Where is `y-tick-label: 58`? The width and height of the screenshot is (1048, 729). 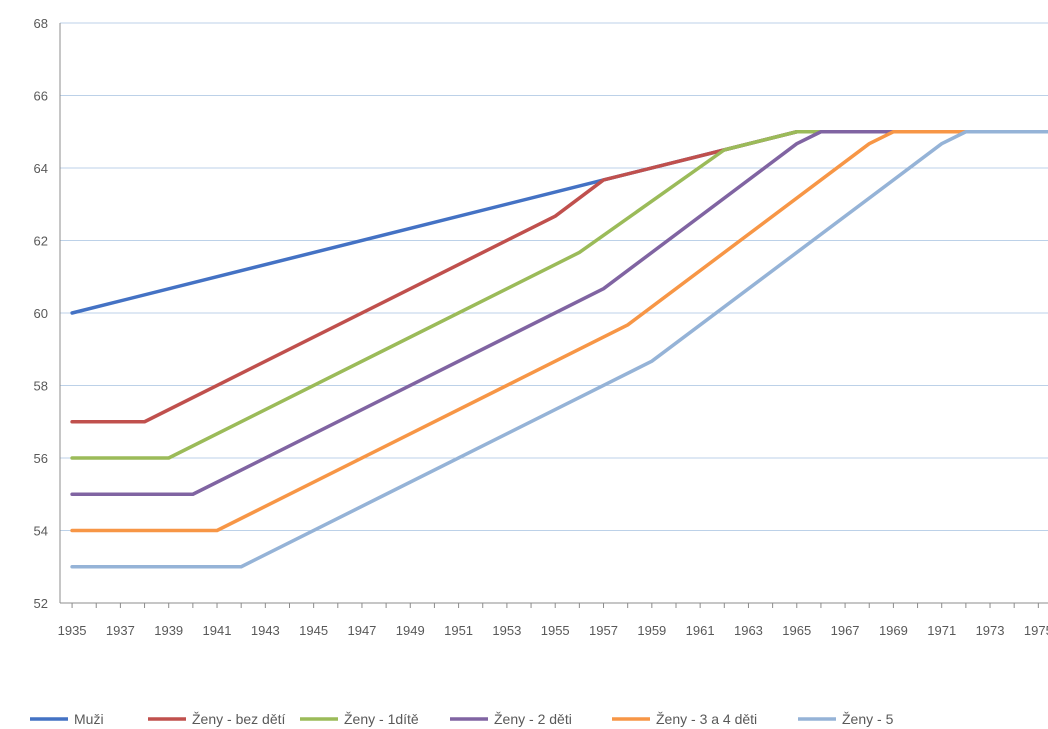 y-tick-label: 58 is located at coordinates (41, 386).